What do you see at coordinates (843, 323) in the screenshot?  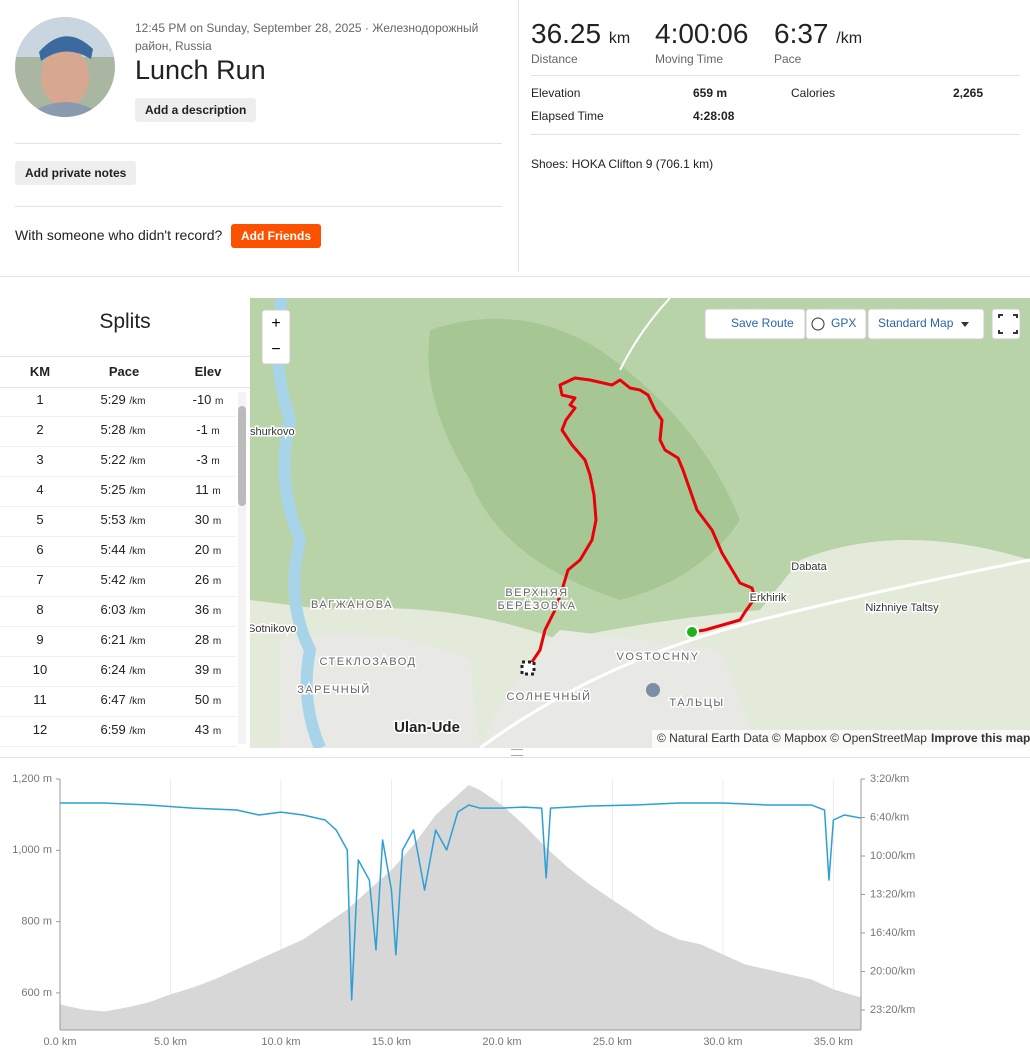 I see `gpx-label: GPX` at bounding box center [843, 323].